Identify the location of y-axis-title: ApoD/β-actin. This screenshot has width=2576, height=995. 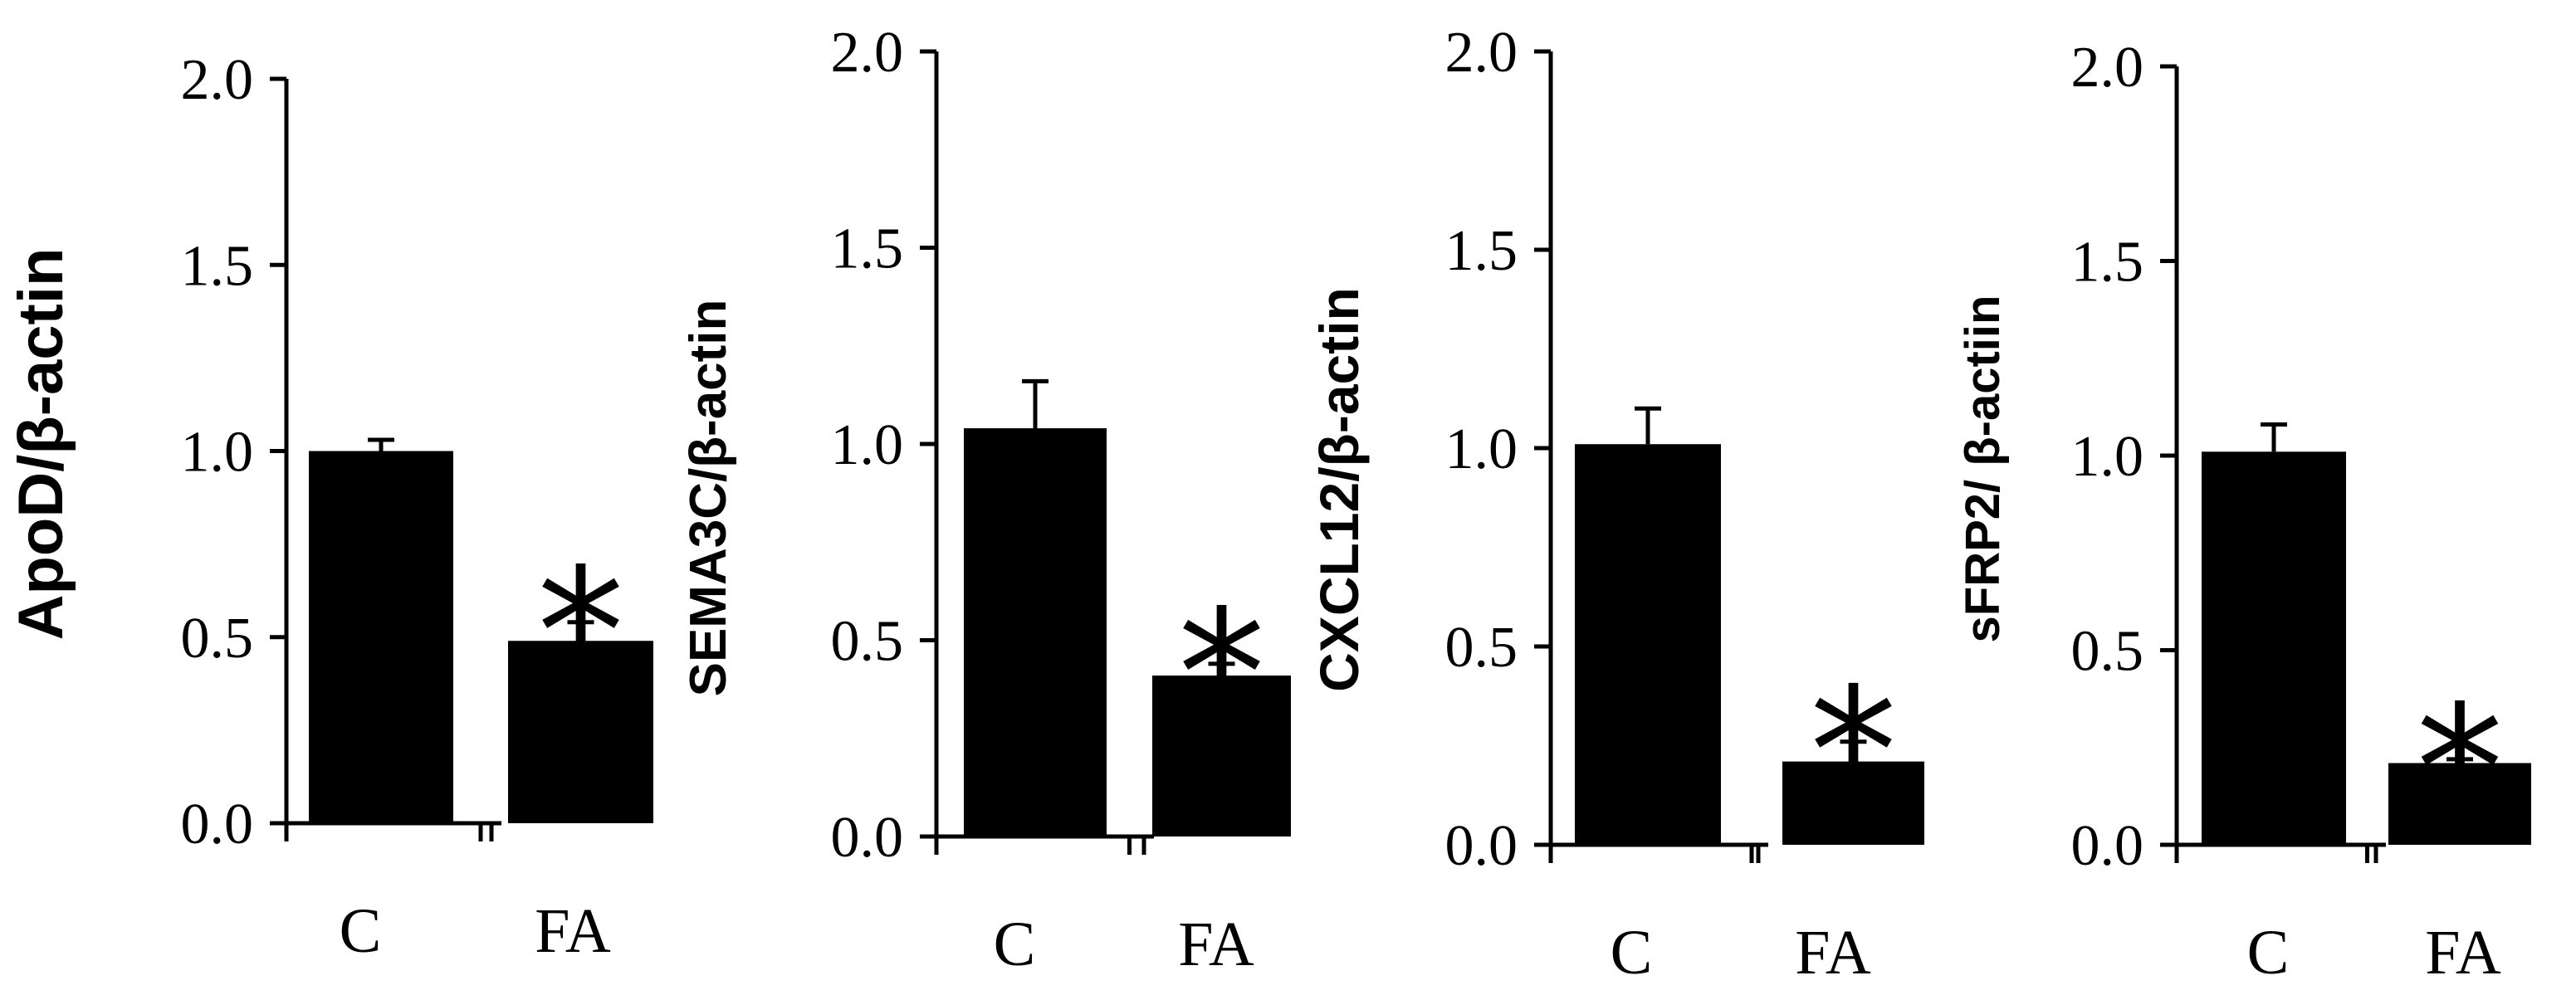
(41, 445).